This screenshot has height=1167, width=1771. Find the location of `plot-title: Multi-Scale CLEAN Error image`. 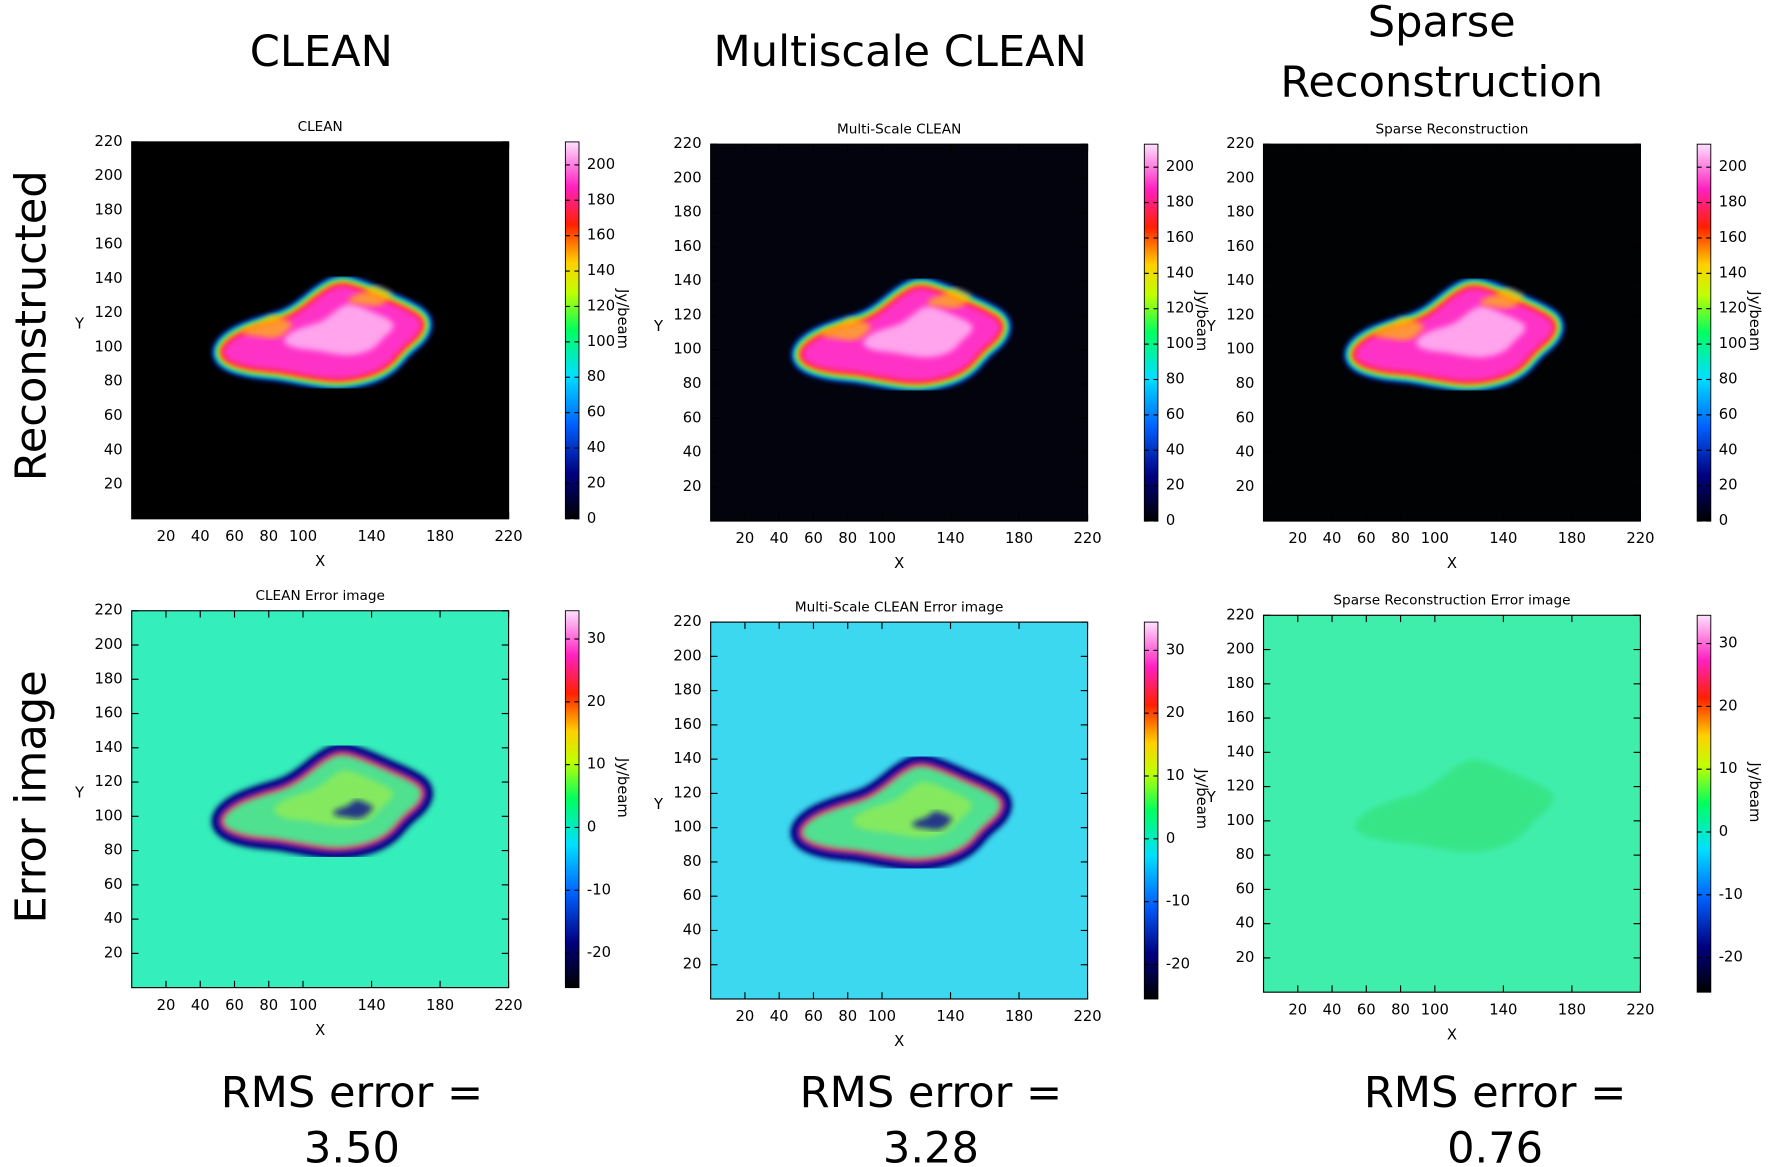

plot-title: Multi-Scale CLEAN Error image is located at coordinates (899, 607).